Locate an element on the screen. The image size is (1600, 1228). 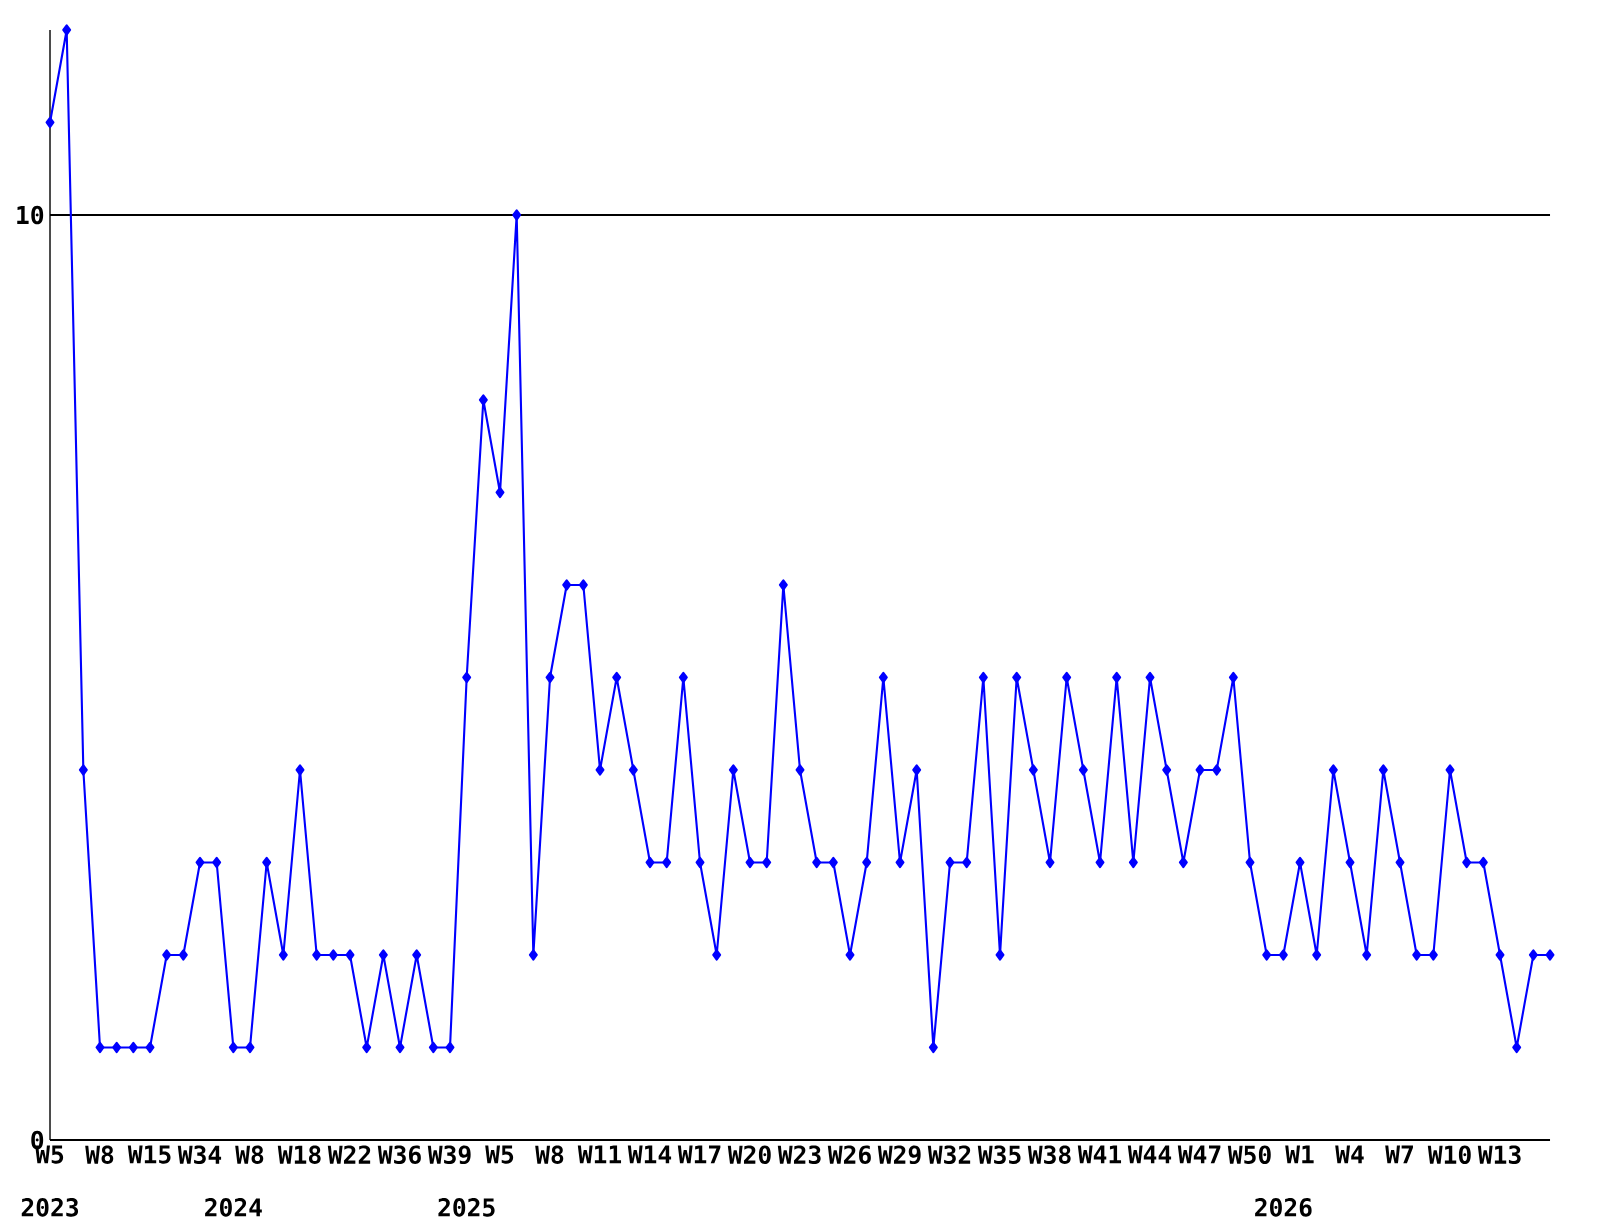
x-tick-label: W18 is located at coordinates (299, 1154).